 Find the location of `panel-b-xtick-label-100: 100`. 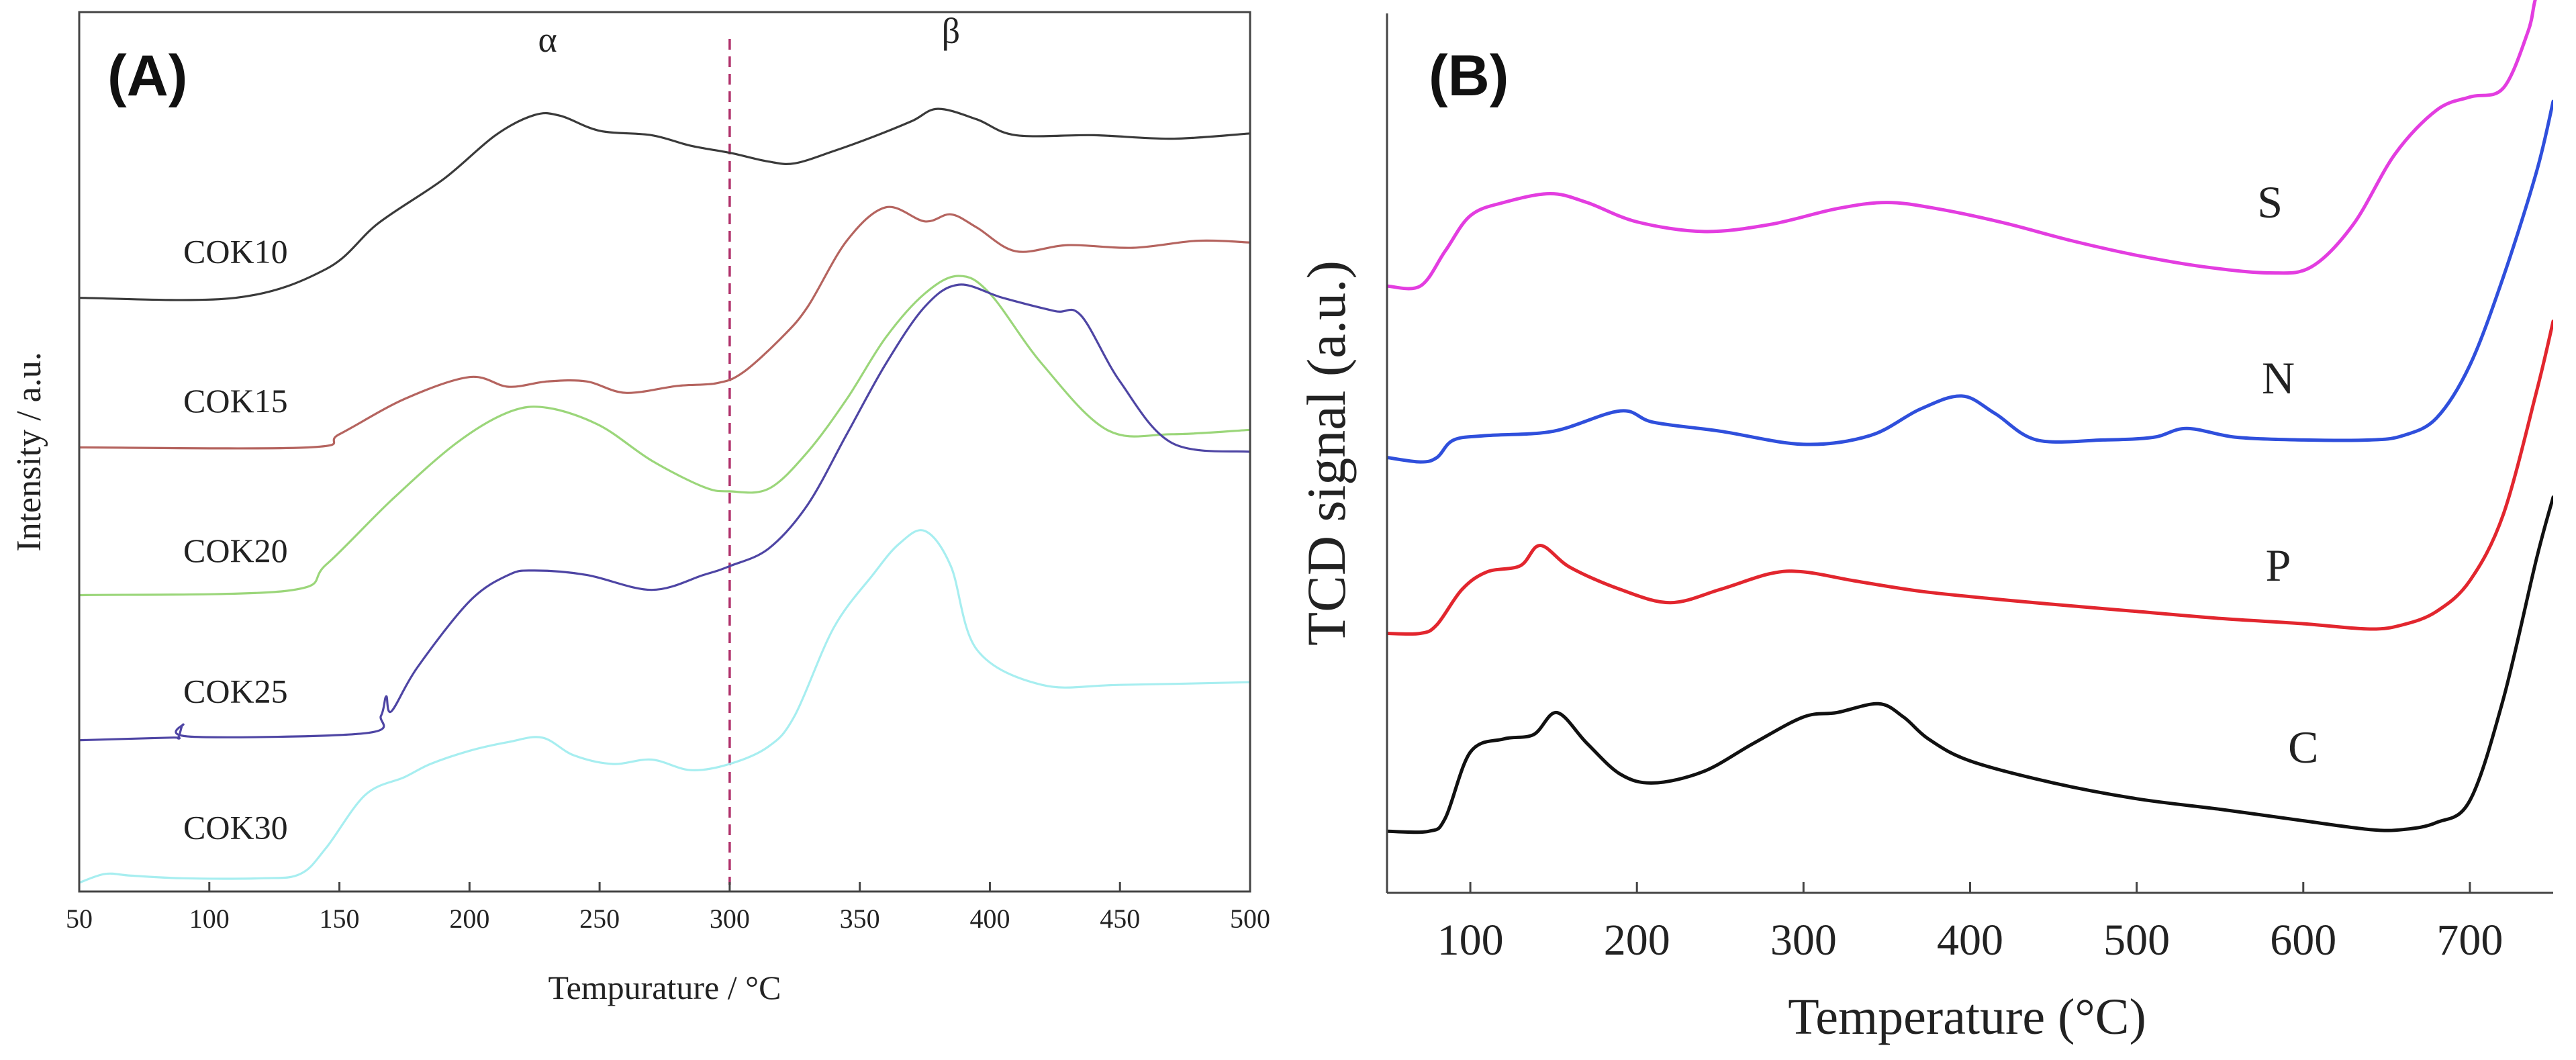

panel-b-xtick-label-100: 100 is located at coordinates (1470, 940).